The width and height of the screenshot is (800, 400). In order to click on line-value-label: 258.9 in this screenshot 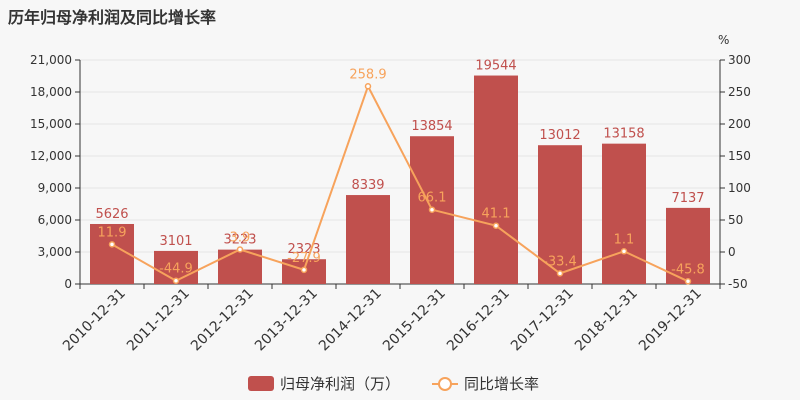, I will do `click(367, 74)`.